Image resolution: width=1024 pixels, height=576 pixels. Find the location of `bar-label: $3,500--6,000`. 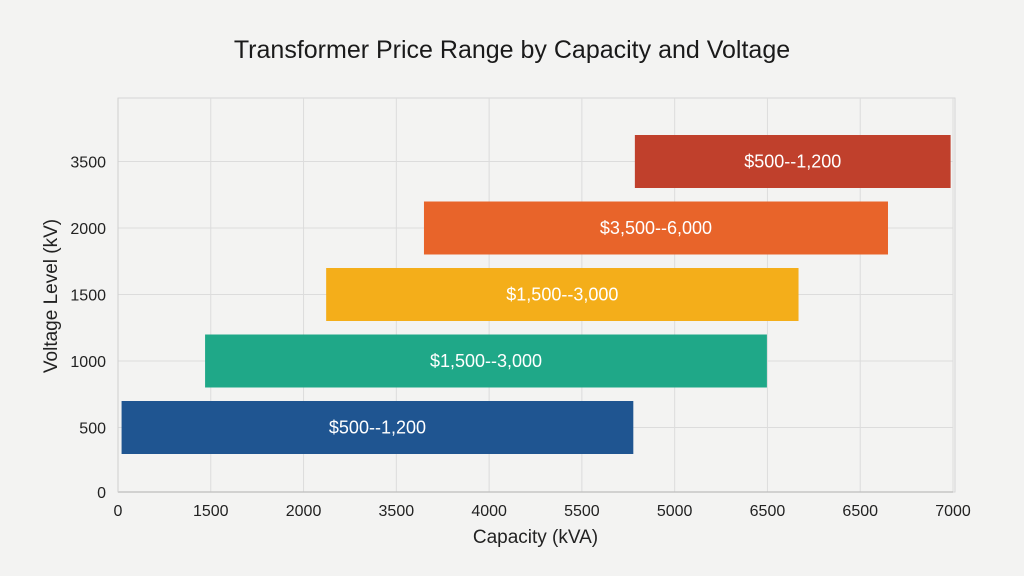

bar-label: $3,500--6,000 is located at coordinates (656, 228).